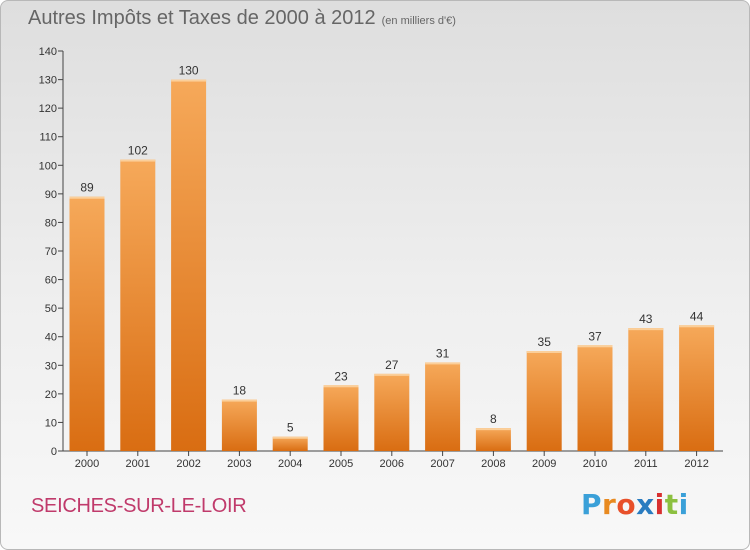  What do you see at coordinates (48, 52) in the screenshot?
I see `y-tick-label: 140` at bounding box center [48, 52].